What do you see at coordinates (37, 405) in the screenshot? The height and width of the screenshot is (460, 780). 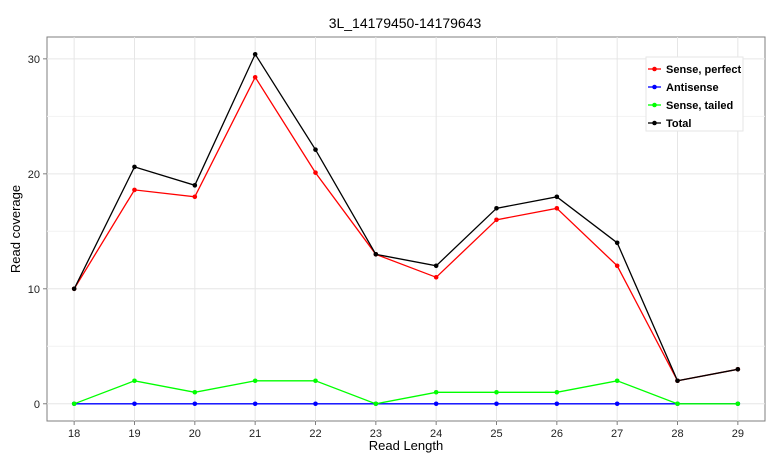 I see `y-tick-label: 0` at bounding box center [37, 405].